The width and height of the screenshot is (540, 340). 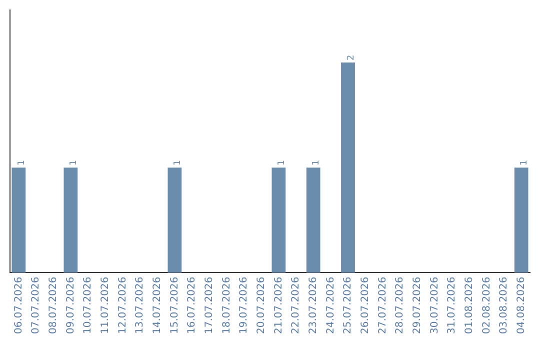 I want to click on x-tick-label: 02.08.2026, so click(x=486, y=305).